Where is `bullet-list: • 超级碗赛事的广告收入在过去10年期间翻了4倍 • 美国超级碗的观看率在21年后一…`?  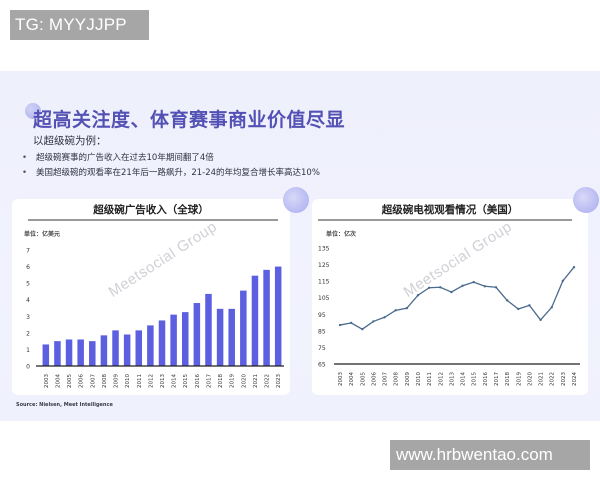 bullet-list: • 超级碗赛事的广告收入在过去10年期间翻了4倍 • 美国超级碗的观看率在21年后一… is located at coordinates (171, 166).